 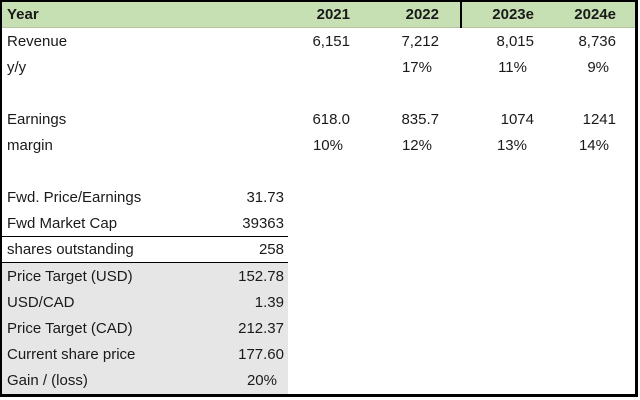 I want to click on value-cell: 13%, so click(x=511, y=146).